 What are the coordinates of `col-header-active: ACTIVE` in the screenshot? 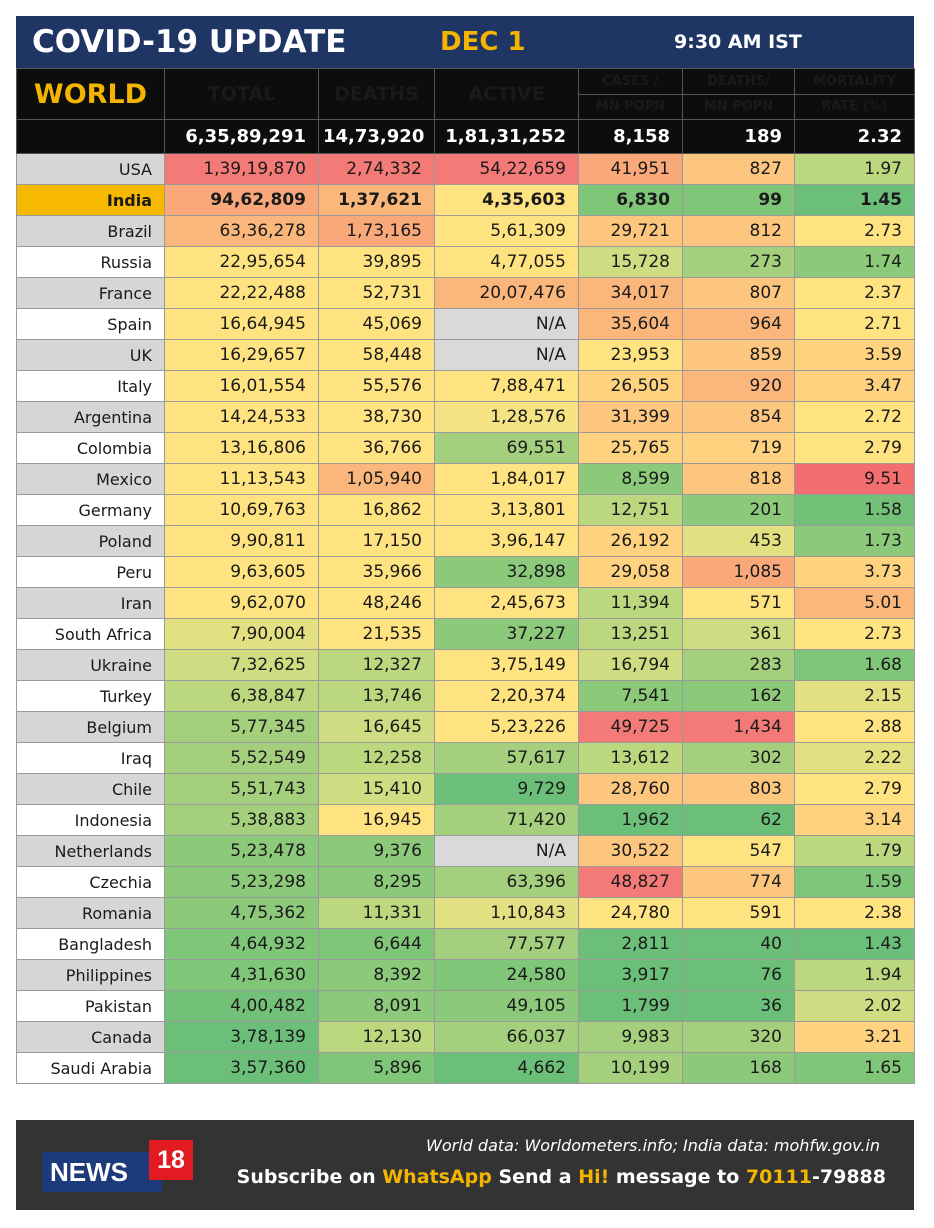 It's located at (506, 94).